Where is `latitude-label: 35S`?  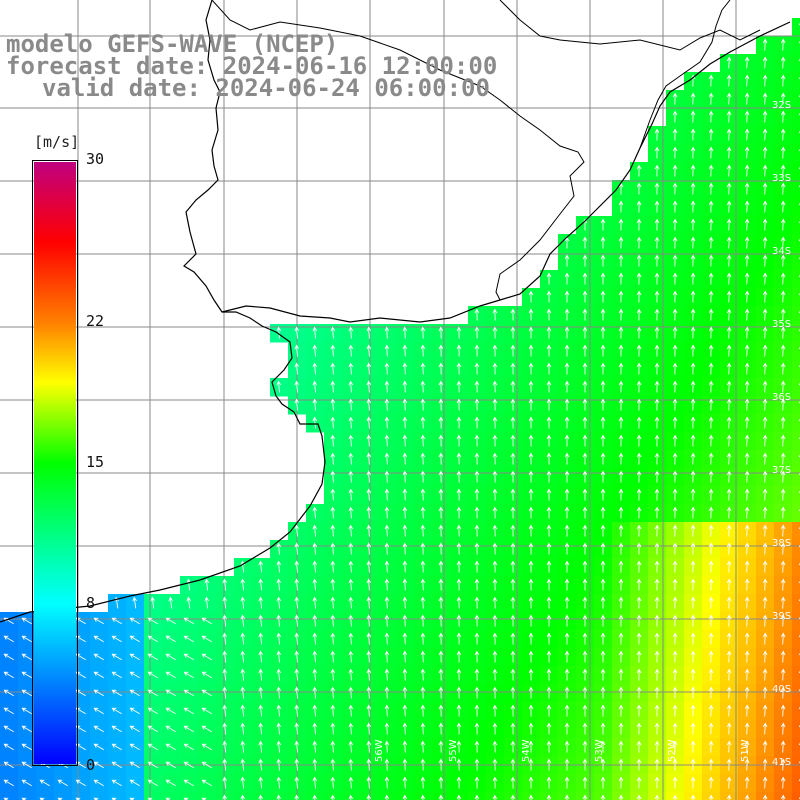
latitude-label: 35S is located at coordinates (782, 324).